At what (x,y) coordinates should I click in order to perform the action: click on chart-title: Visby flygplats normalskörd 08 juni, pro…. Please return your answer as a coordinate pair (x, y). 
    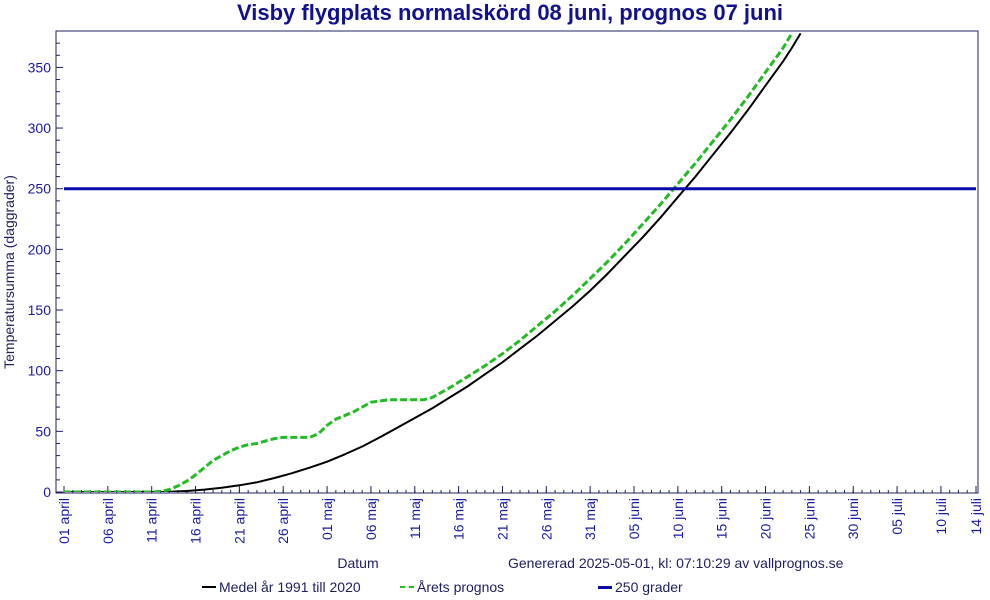
    Looking at the image, I should click on (510, 12).